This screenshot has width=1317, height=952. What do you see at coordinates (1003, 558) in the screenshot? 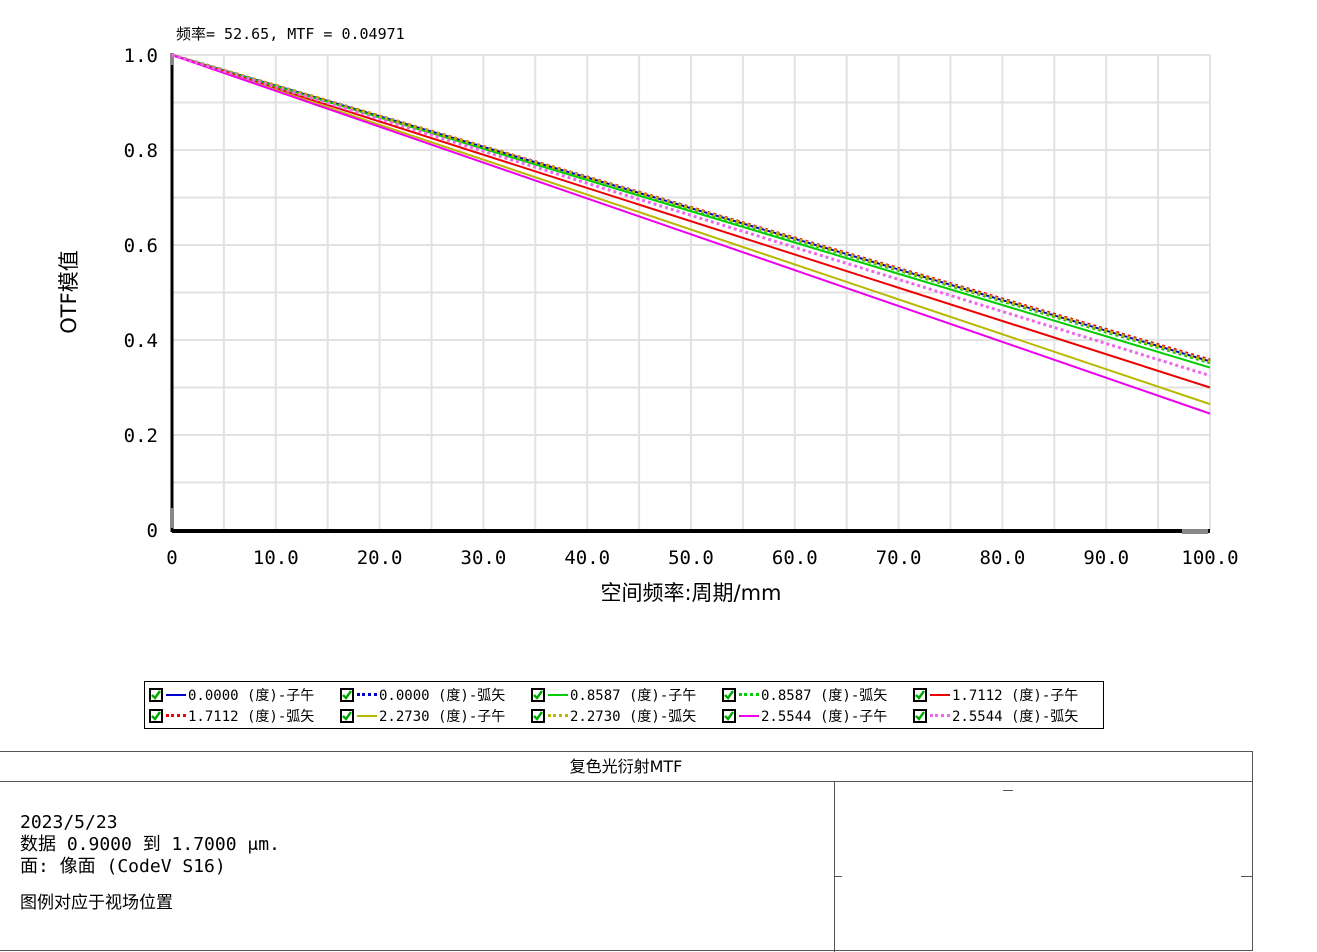
I see `x-tick-label: 80.0` at bounding box center [1003, 558].